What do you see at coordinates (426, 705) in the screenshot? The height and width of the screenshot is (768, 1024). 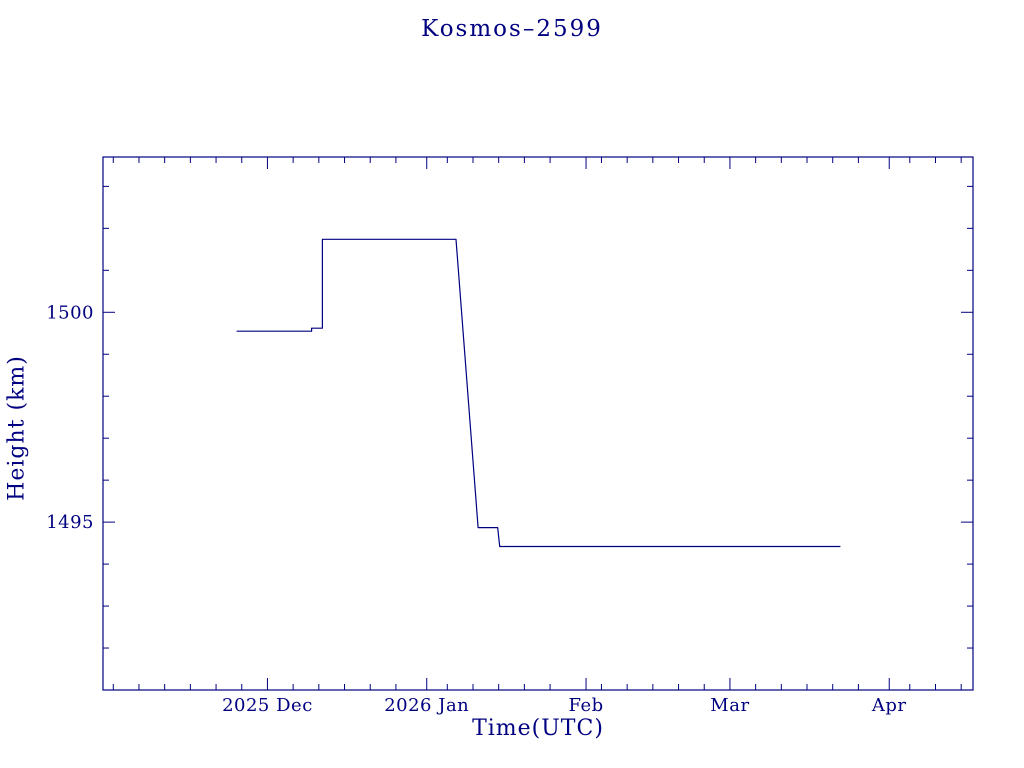 I see `x-tick-label: 2026 Jan` at bounding box center [426, 705].